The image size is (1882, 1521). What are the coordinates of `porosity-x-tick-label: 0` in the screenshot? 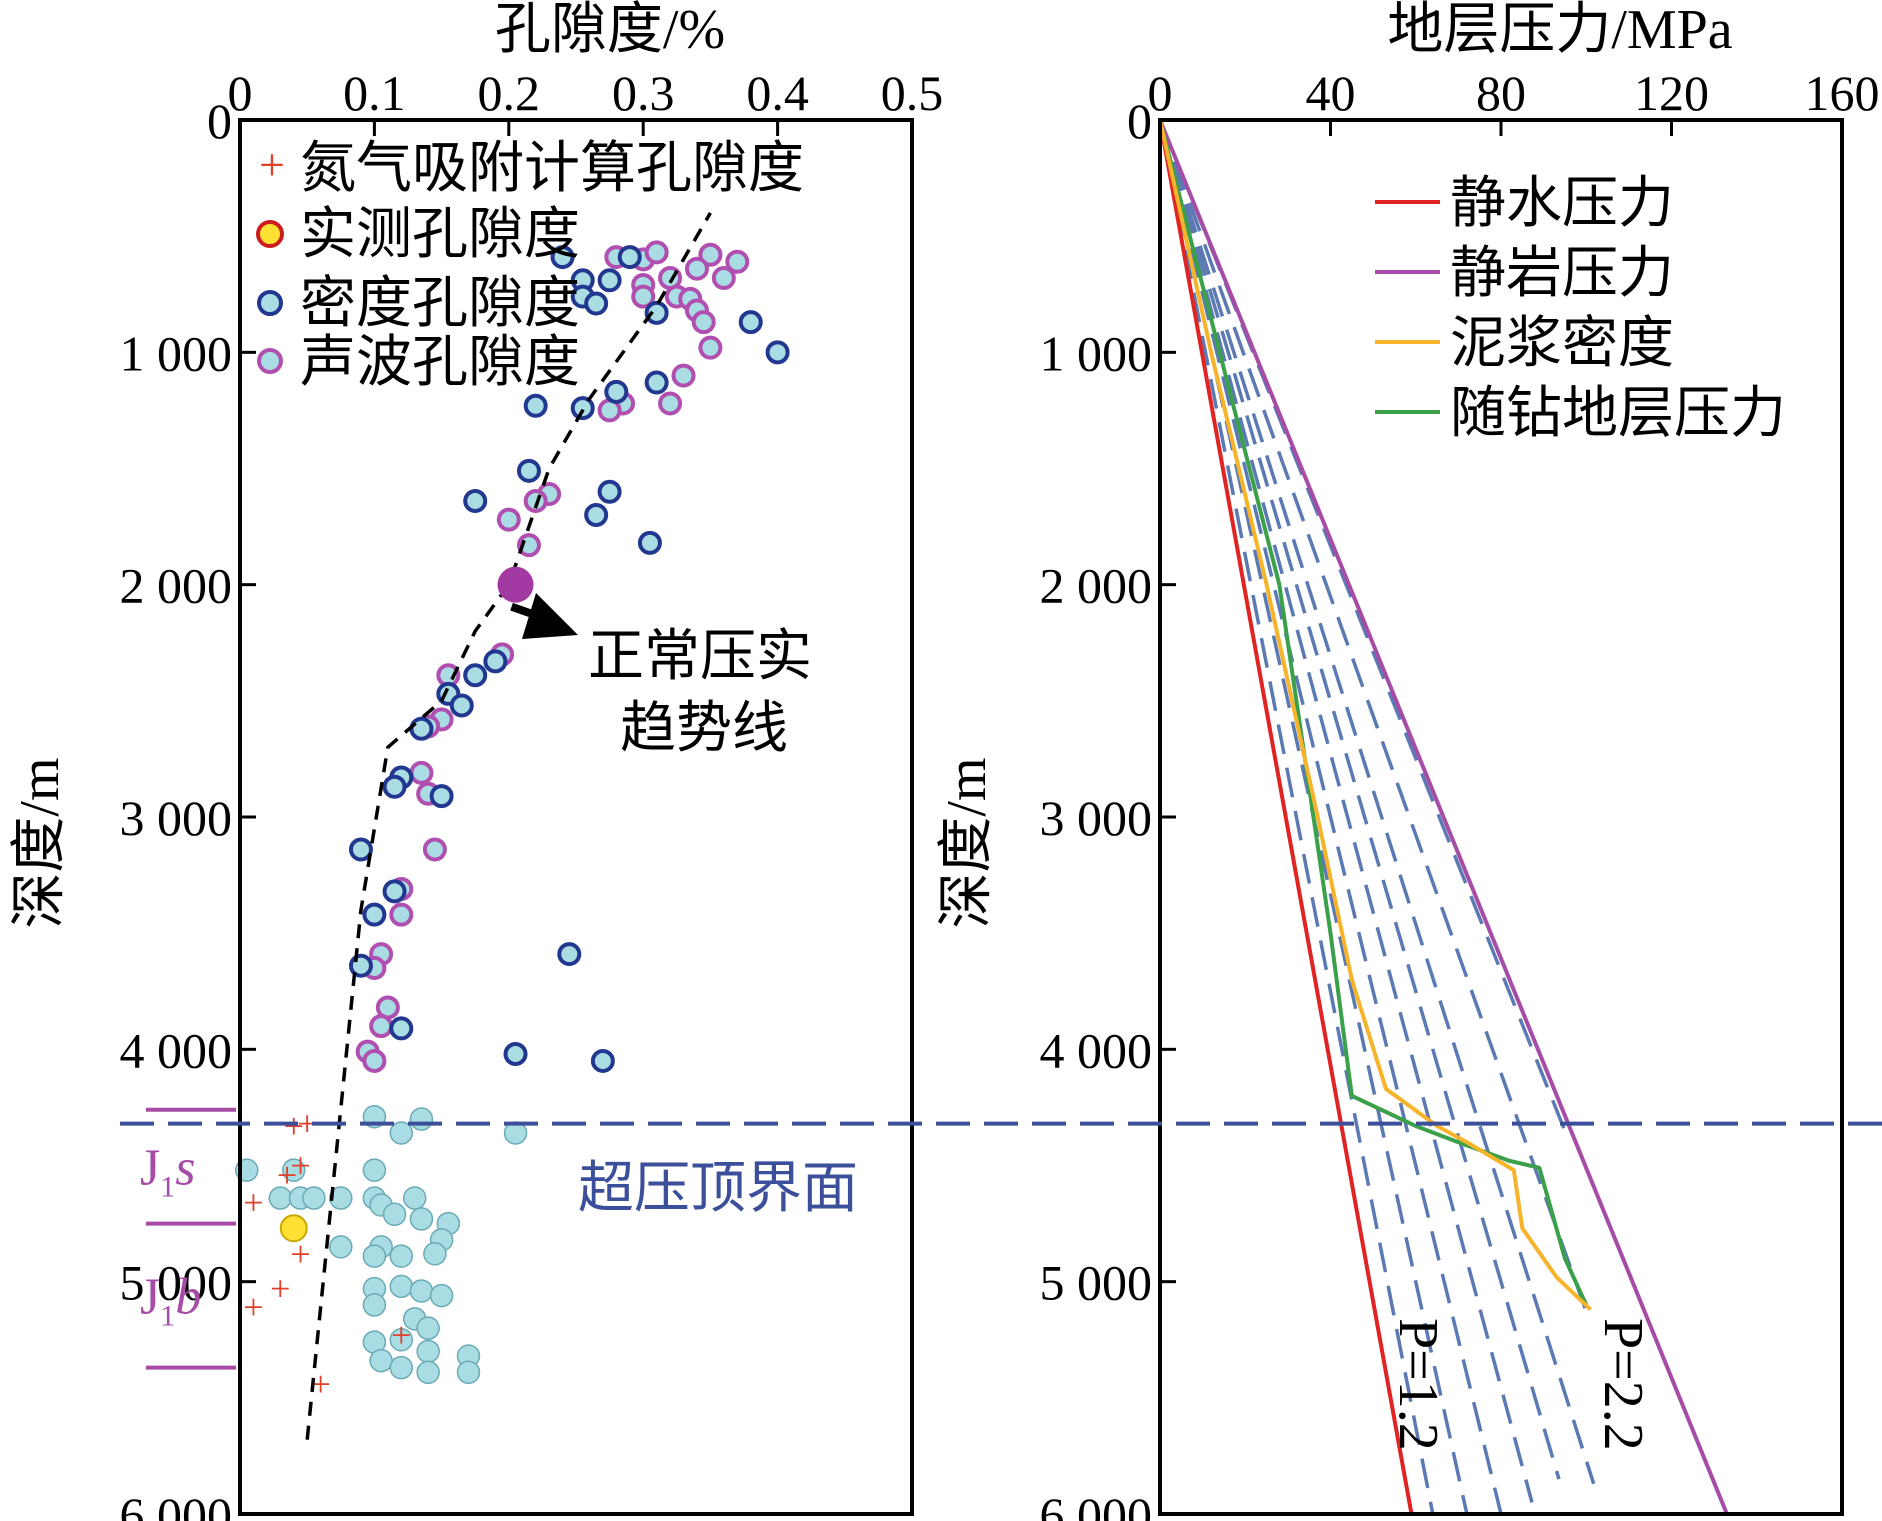 It's located at (240, 93).